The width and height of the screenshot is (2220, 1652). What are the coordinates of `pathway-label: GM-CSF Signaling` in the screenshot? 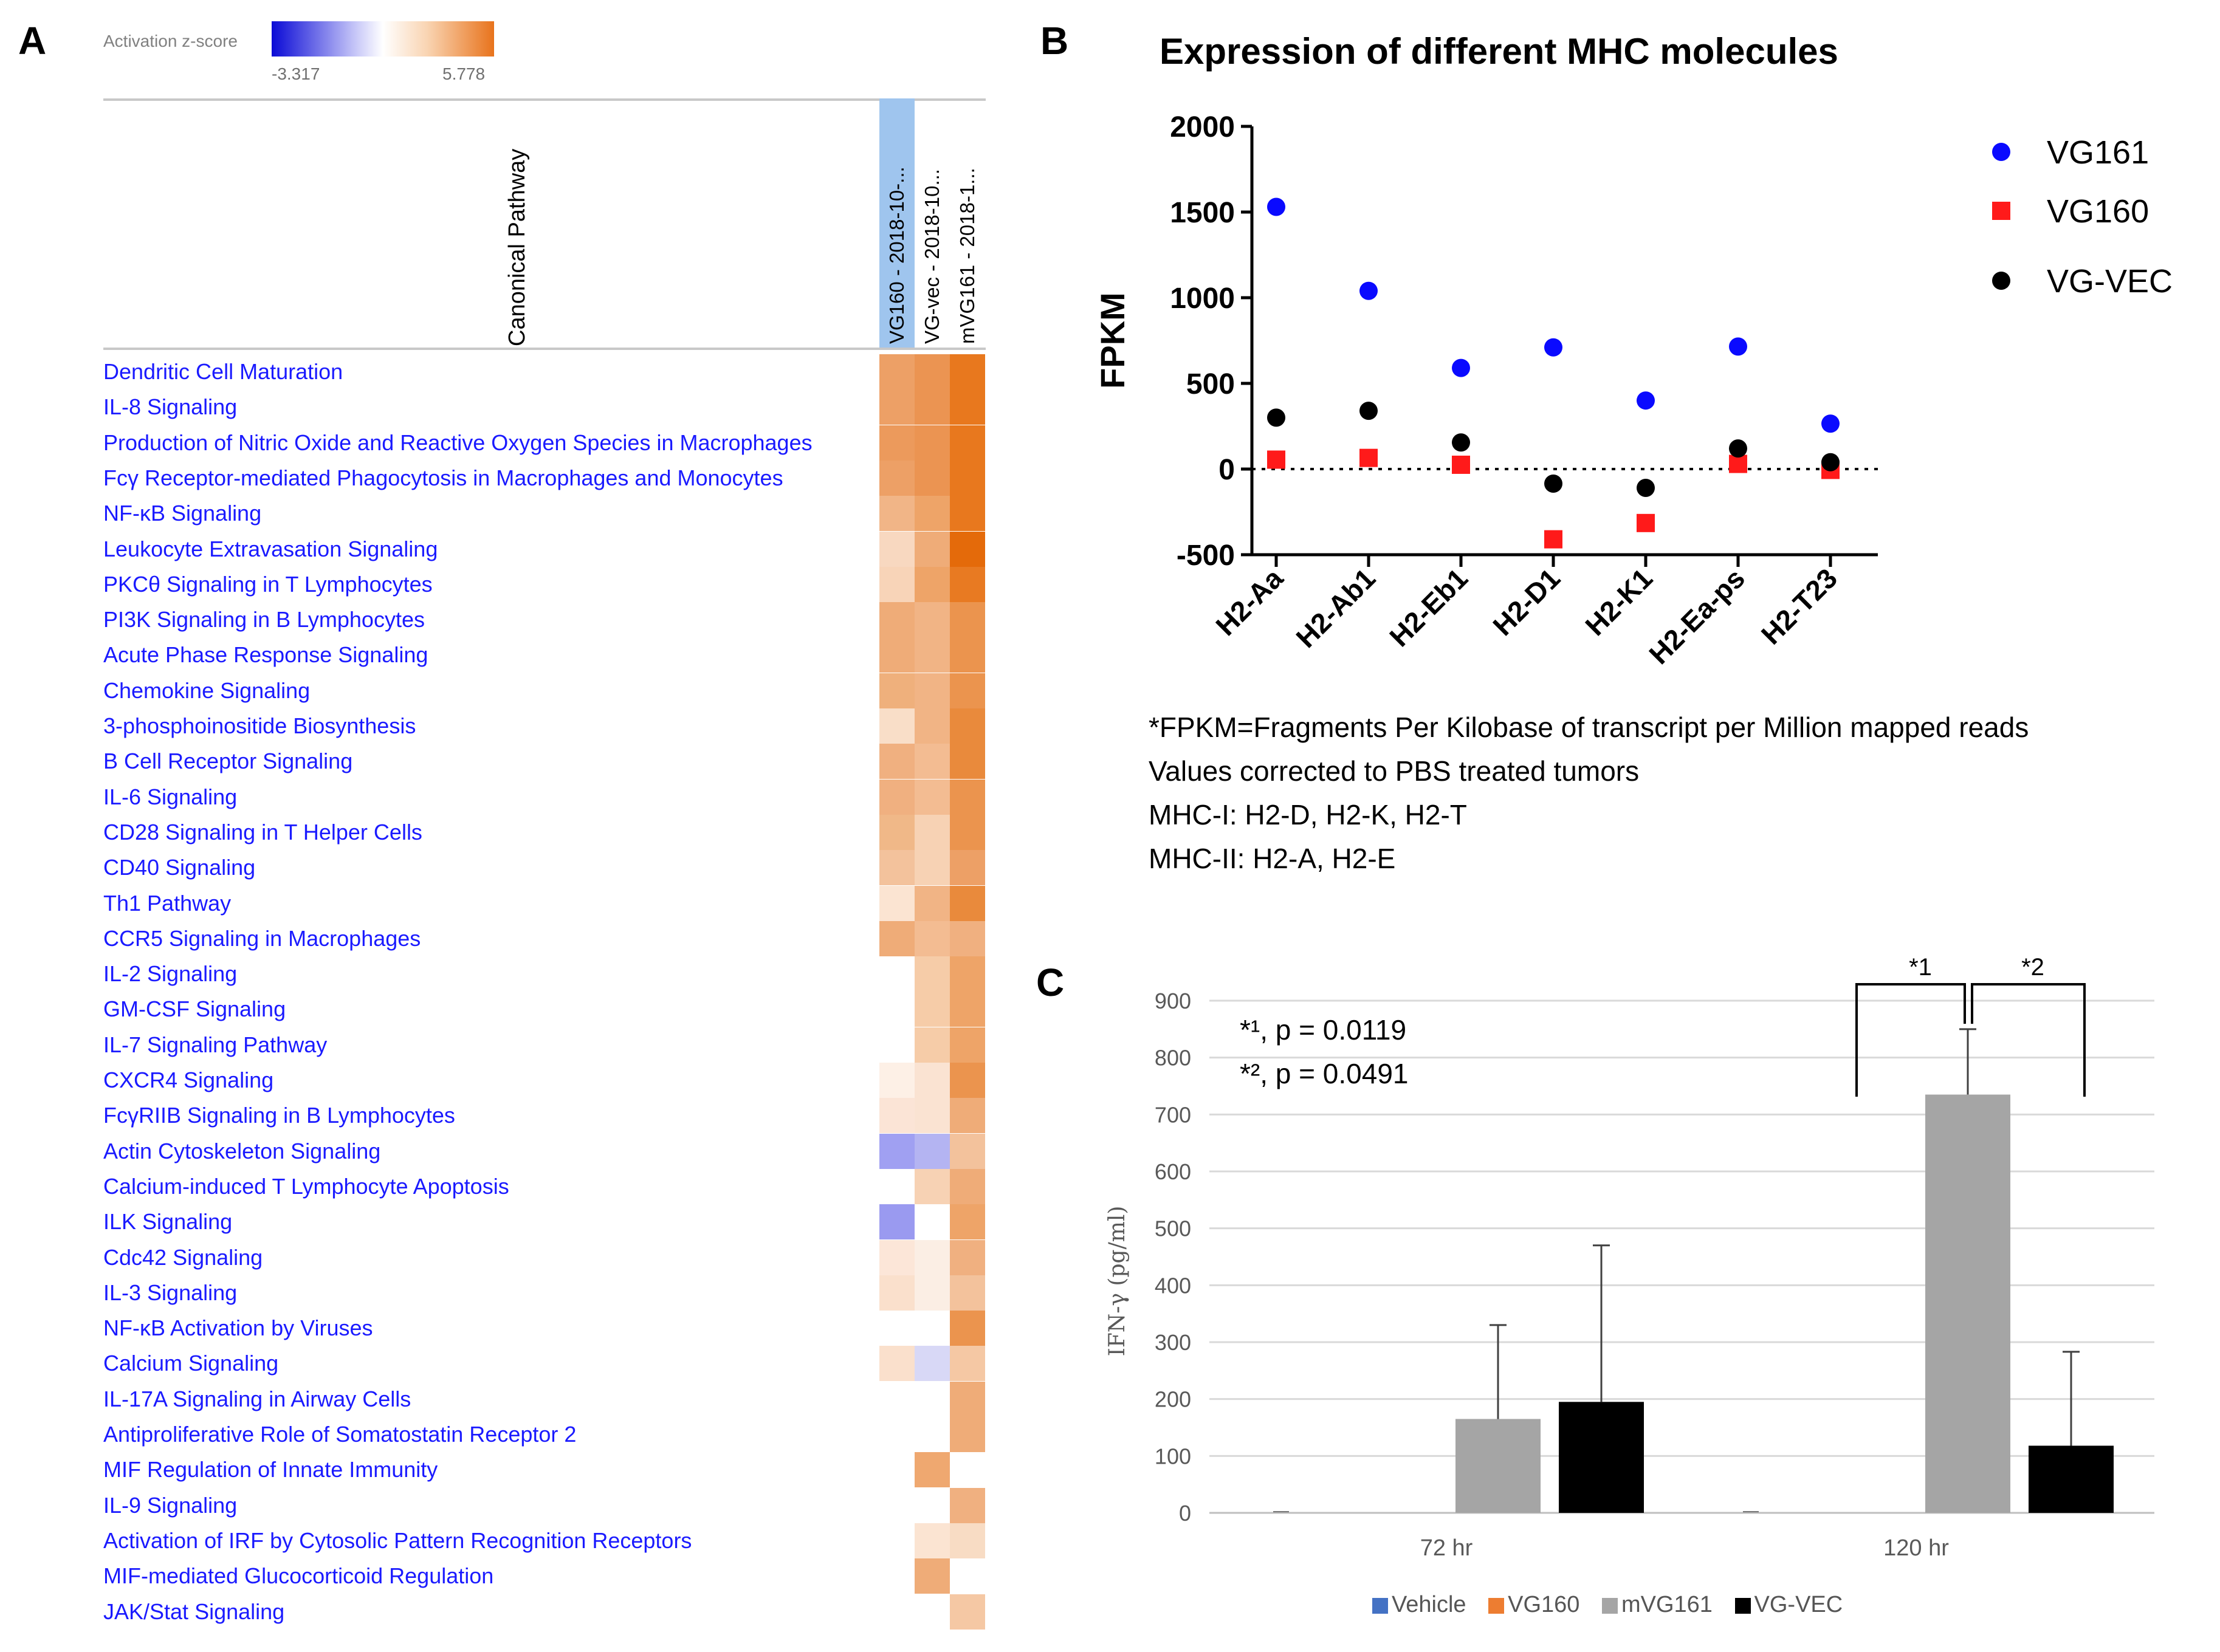 It's located at (194, 1009).